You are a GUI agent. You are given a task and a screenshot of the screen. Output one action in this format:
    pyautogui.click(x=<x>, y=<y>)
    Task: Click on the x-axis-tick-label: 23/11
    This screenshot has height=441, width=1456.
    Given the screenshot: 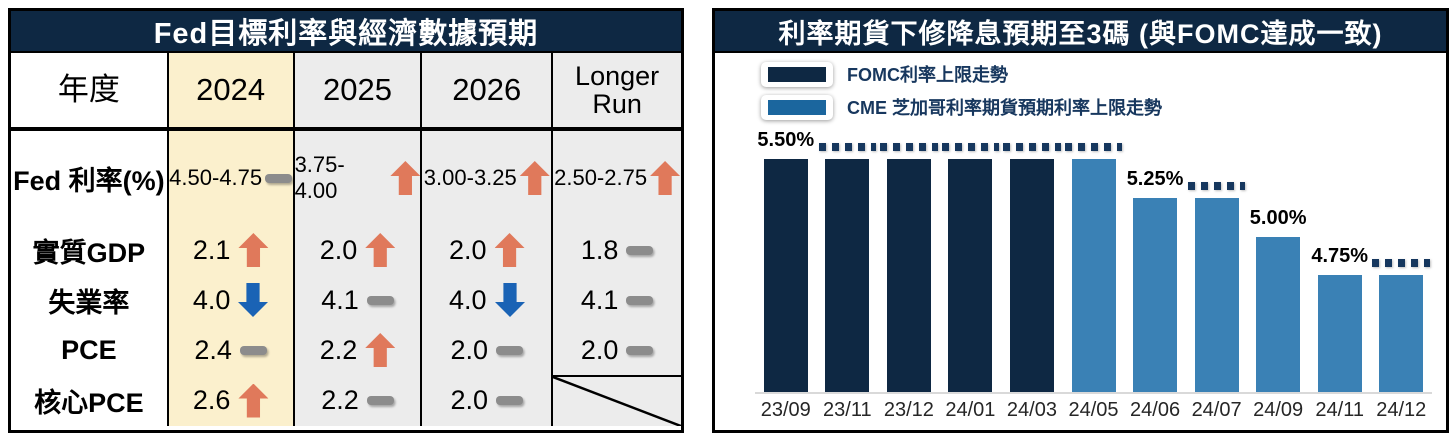 What is the action you would take?
    pyautogui.click(x=847, y=410)
    